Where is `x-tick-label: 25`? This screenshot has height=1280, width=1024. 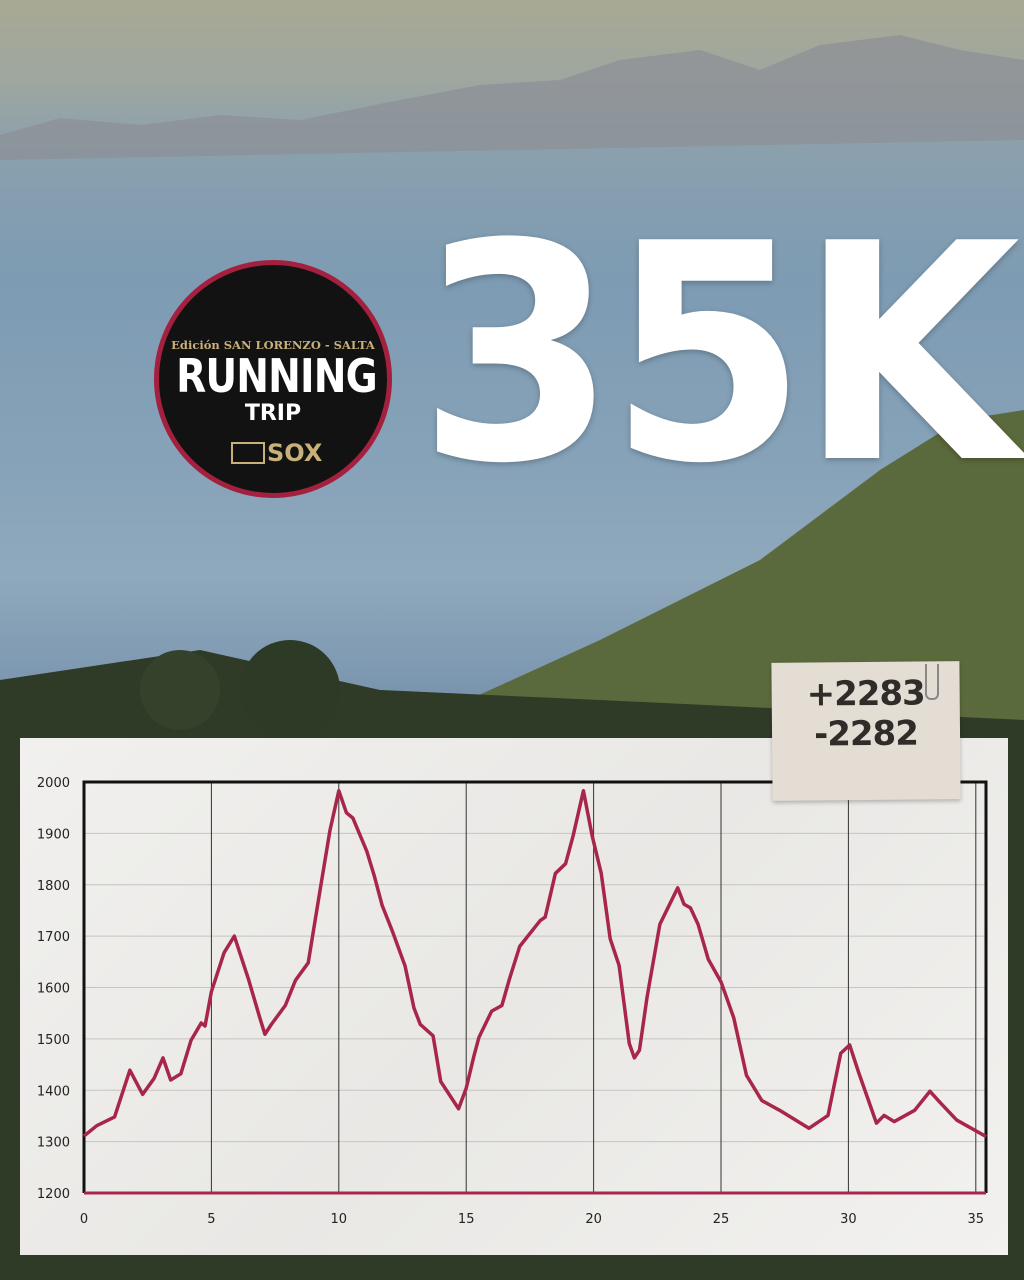
x-tick-label: 25 is located at coordinates (721, 1219).